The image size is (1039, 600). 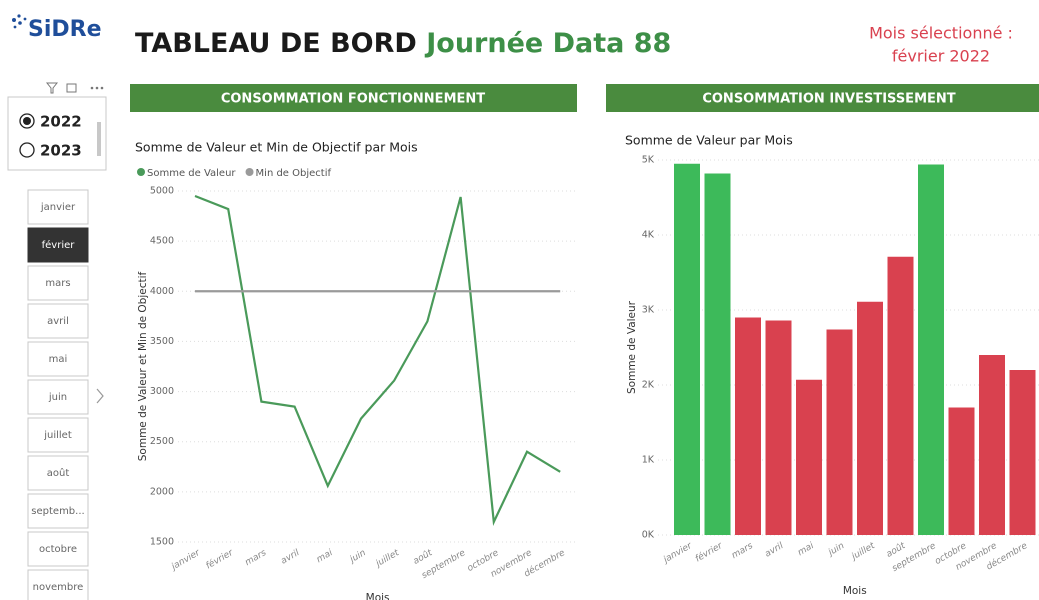 What do you see at coordinates (162, 241) in the screenshot?
I see `y-tick-label: 4500` at bounding box center [162, 241].